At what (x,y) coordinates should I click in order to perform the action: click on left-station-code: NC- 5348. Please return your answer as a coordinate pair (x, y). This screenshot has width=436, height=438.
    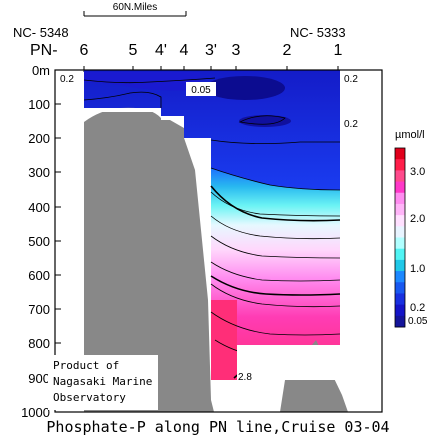
    Looking at the image, I should click on (41, 32).